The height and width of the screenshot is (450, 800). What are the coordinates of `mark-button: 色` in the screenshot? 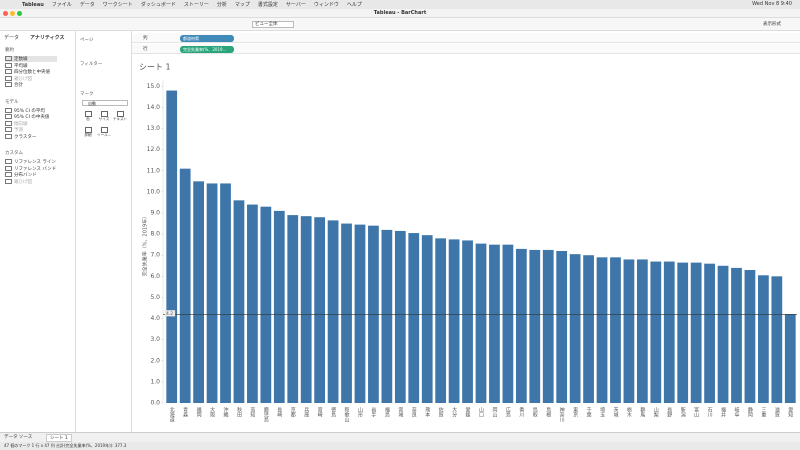 It's located at (88, 116).